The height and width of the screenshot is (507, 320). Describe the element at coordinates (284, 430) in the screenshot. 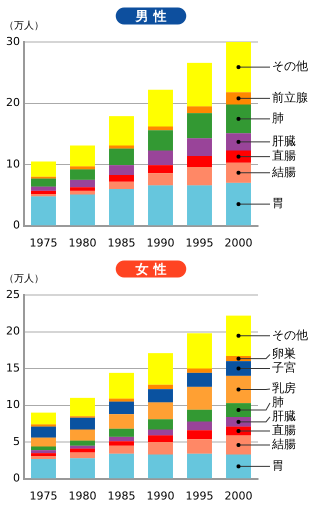

I see `series-label: 直腸` at that location.